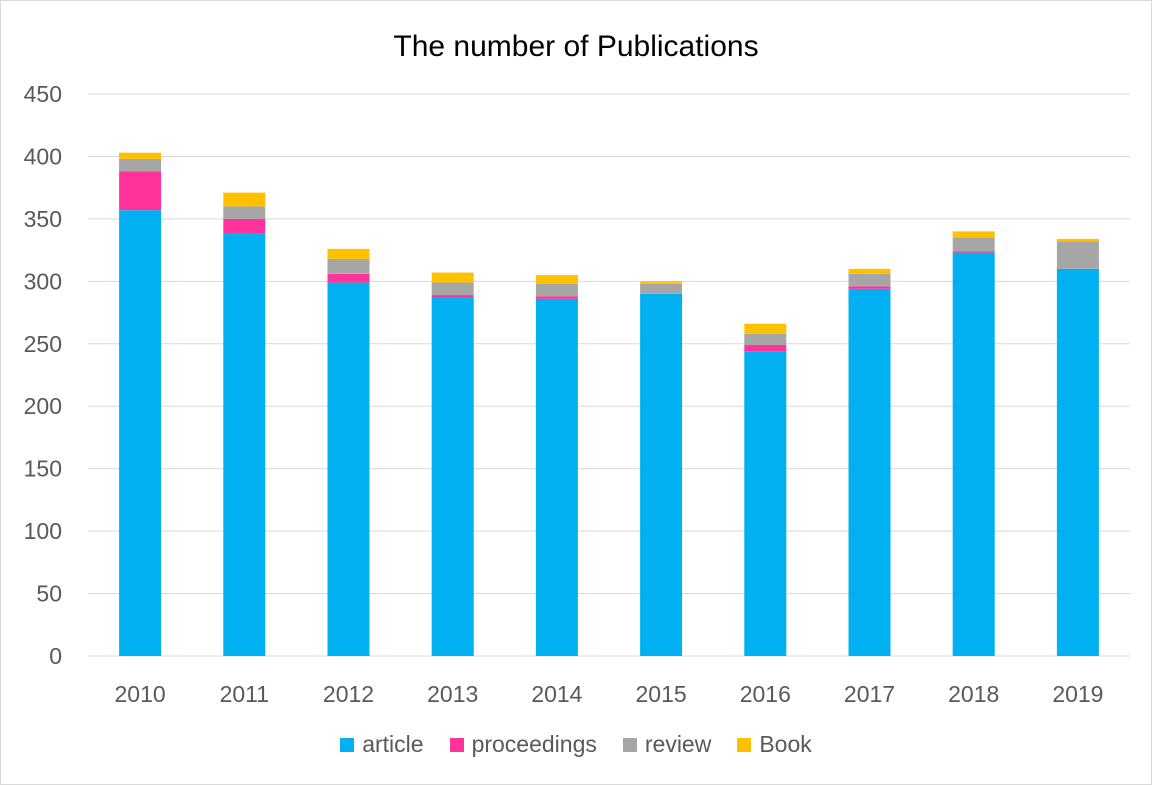 The width and height of the screenshot is (1152, 785). Describe the element at coordinates (556, 694) in the screenshot. I see `x-tick-label: 2014` at that location.